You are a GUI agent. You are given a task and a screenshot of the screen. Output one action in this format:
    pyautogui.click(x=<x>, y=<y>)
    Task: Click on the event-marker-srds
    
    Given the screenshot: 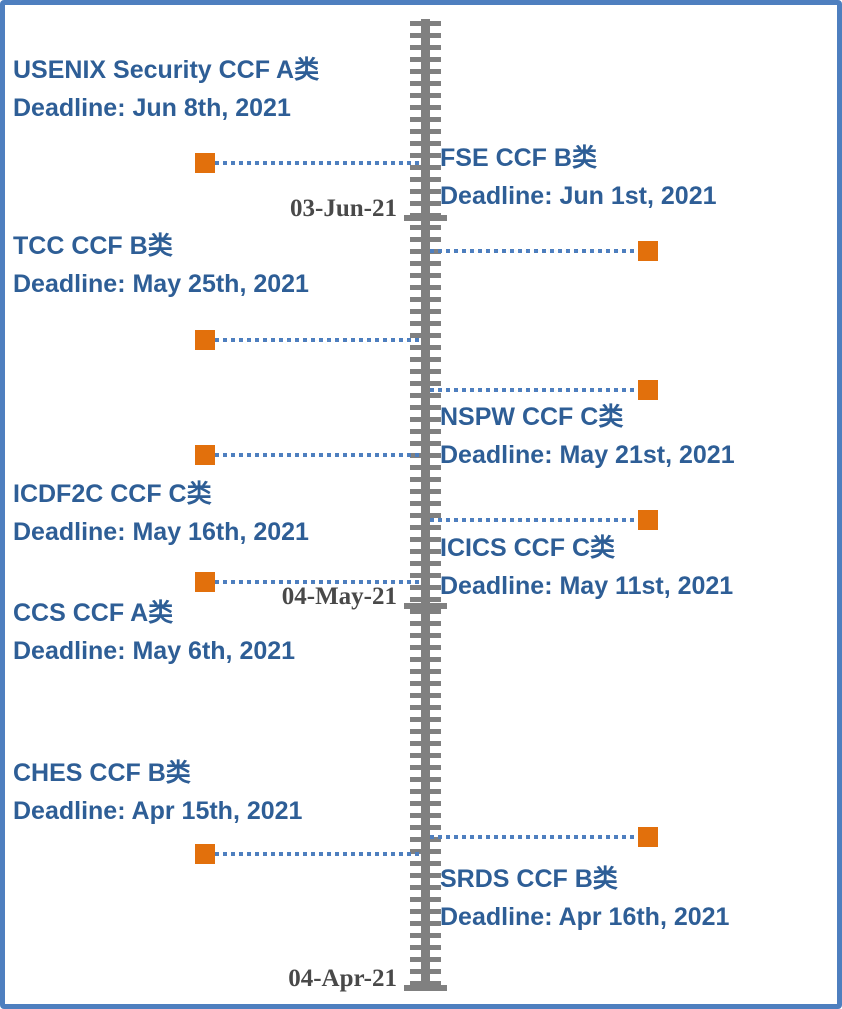 What is the action you would take?
    pyautogui.click(x=648, y=837)
    